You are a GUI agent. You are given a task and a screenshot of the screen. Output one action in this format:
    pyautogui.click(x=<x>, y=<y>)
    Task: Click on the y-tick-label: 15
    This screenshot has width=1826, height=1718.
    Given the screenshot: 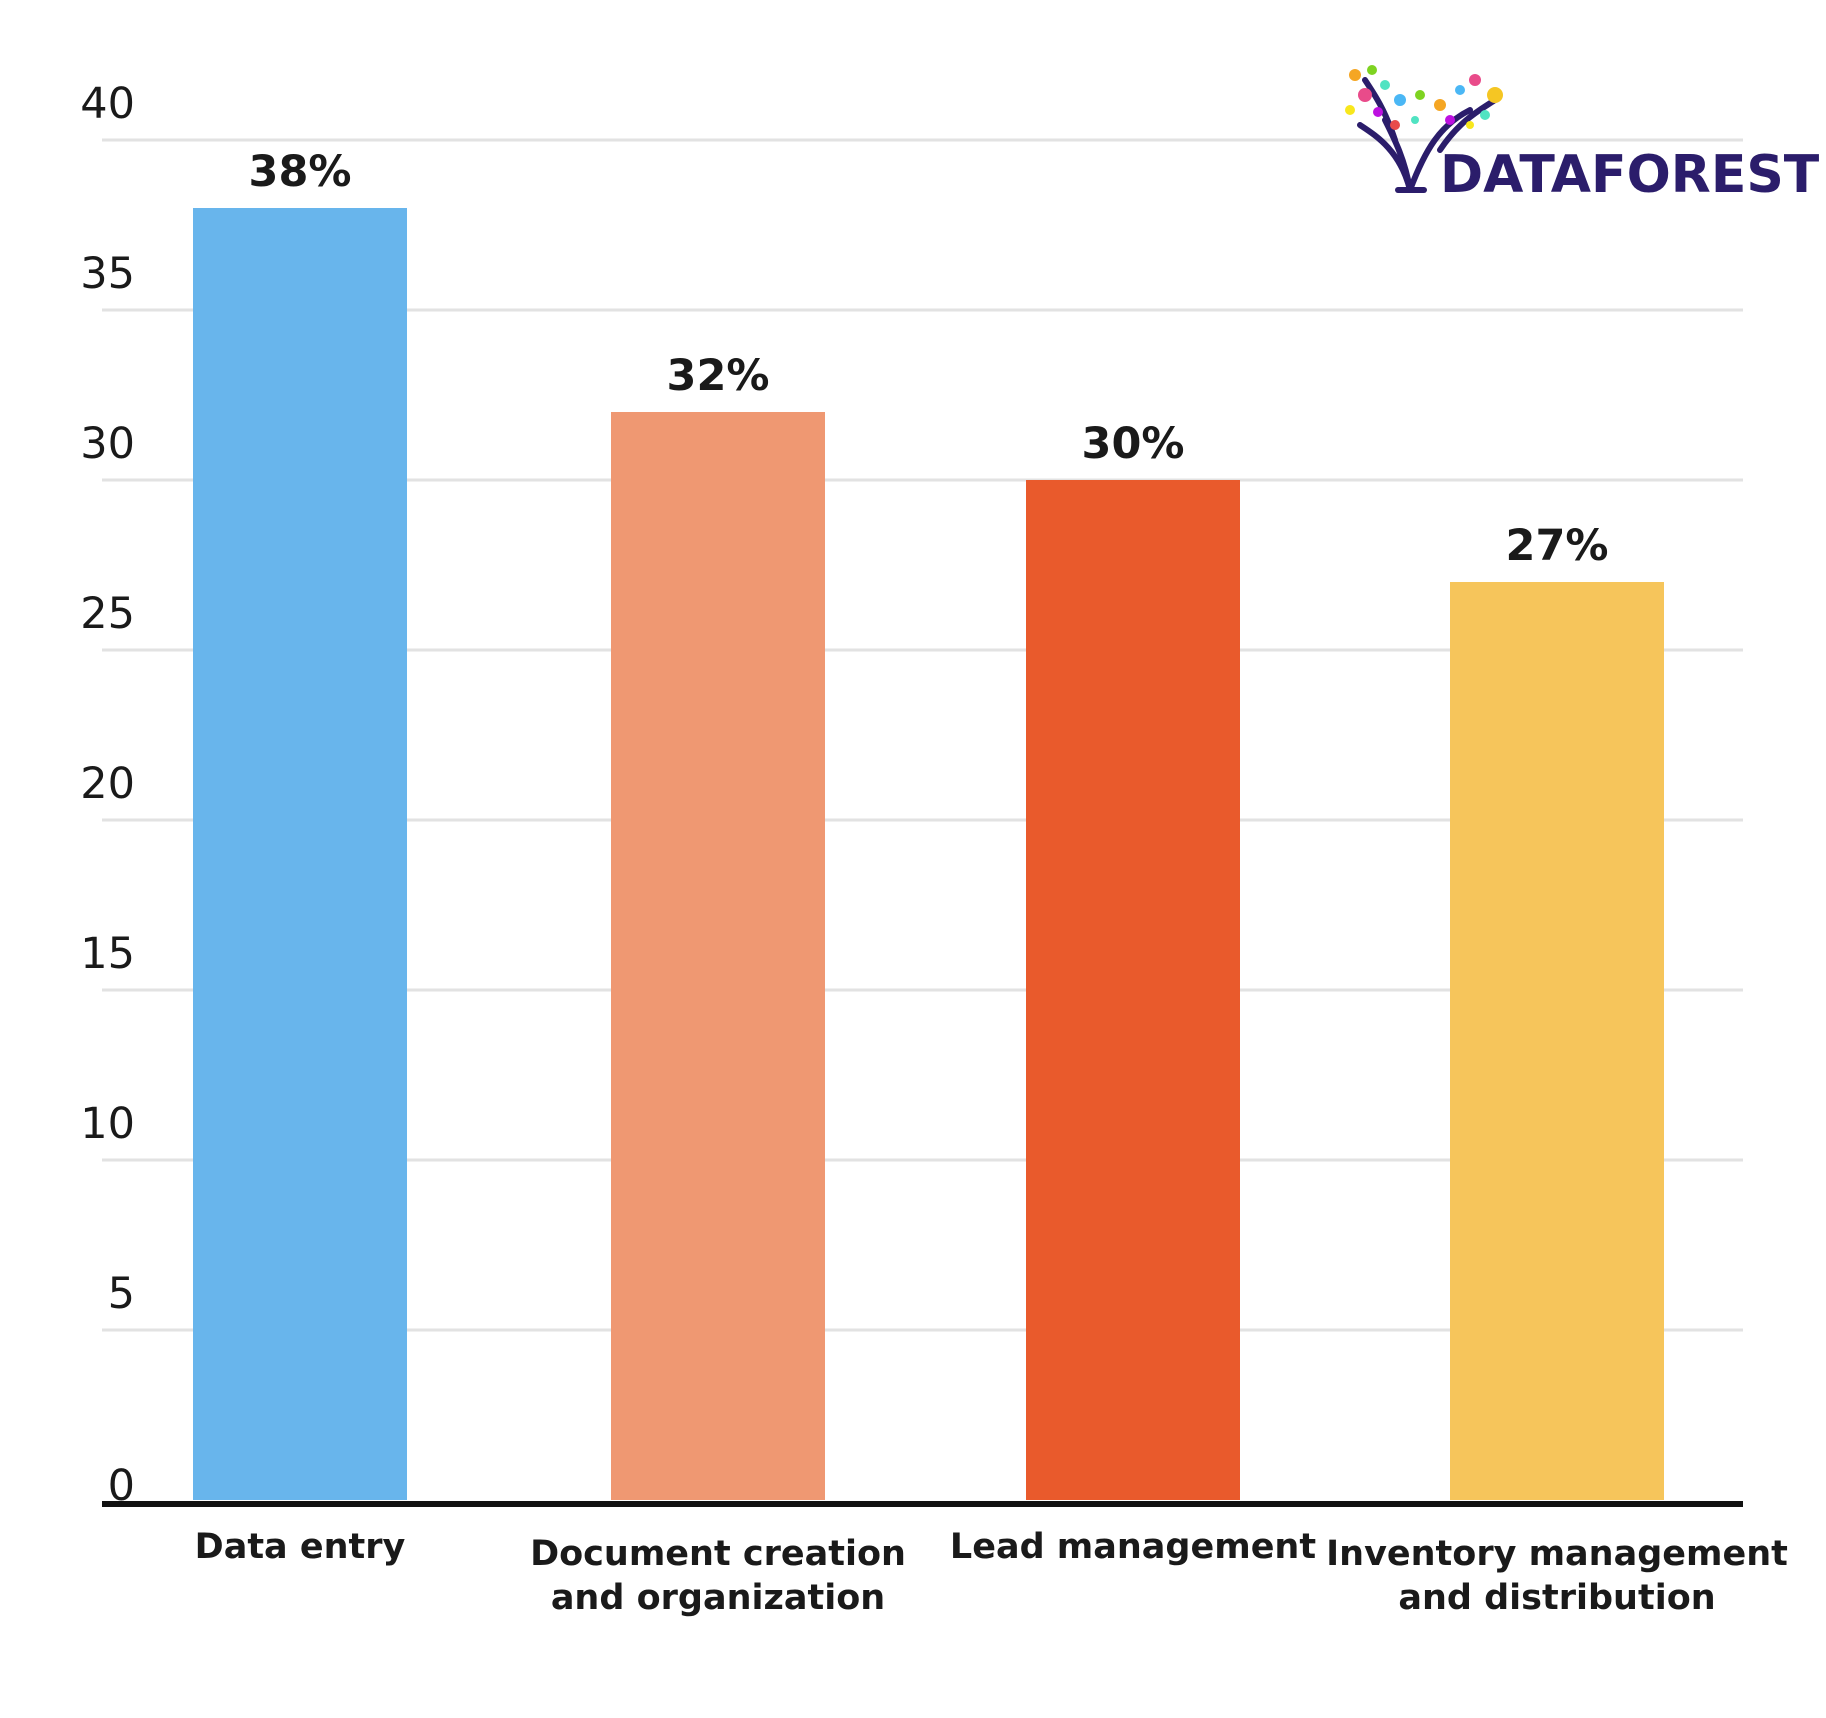 What is the action you would take?
    pyautogui.click(x=107, y=954)
    